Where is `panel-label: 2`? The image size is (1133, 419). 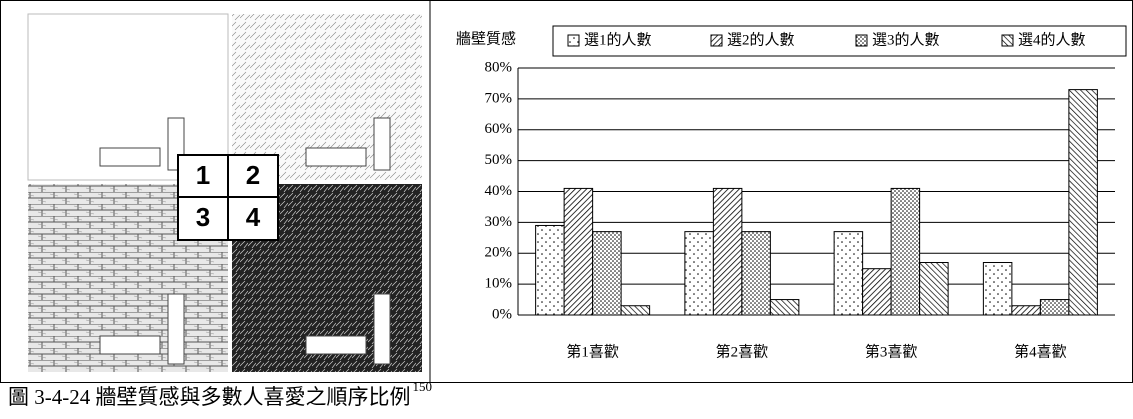
panel-label: 2 is located at coordinates (253, 175).